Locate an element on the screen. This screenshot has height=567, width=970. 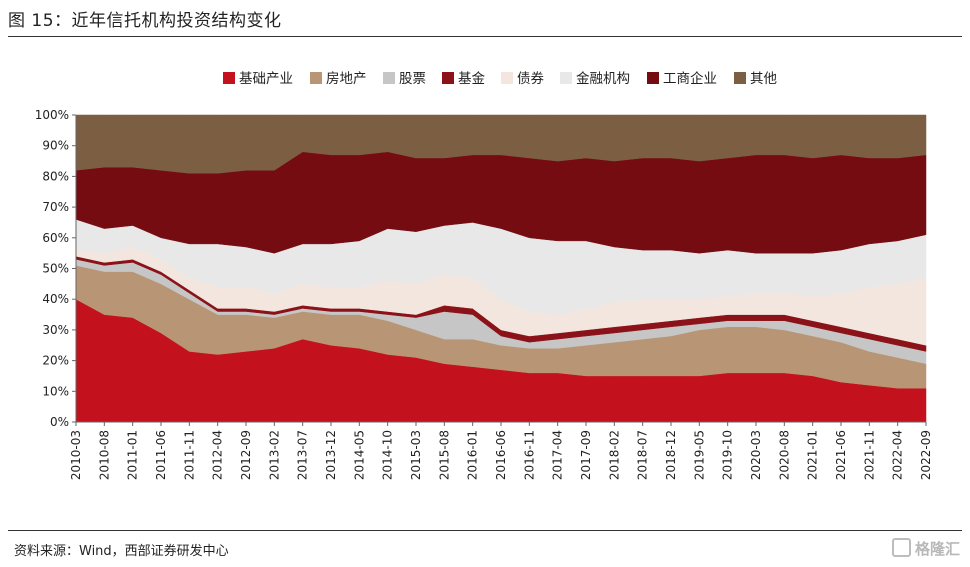
x-tick-label: 2016-06 is located at coordinates (501, 455).